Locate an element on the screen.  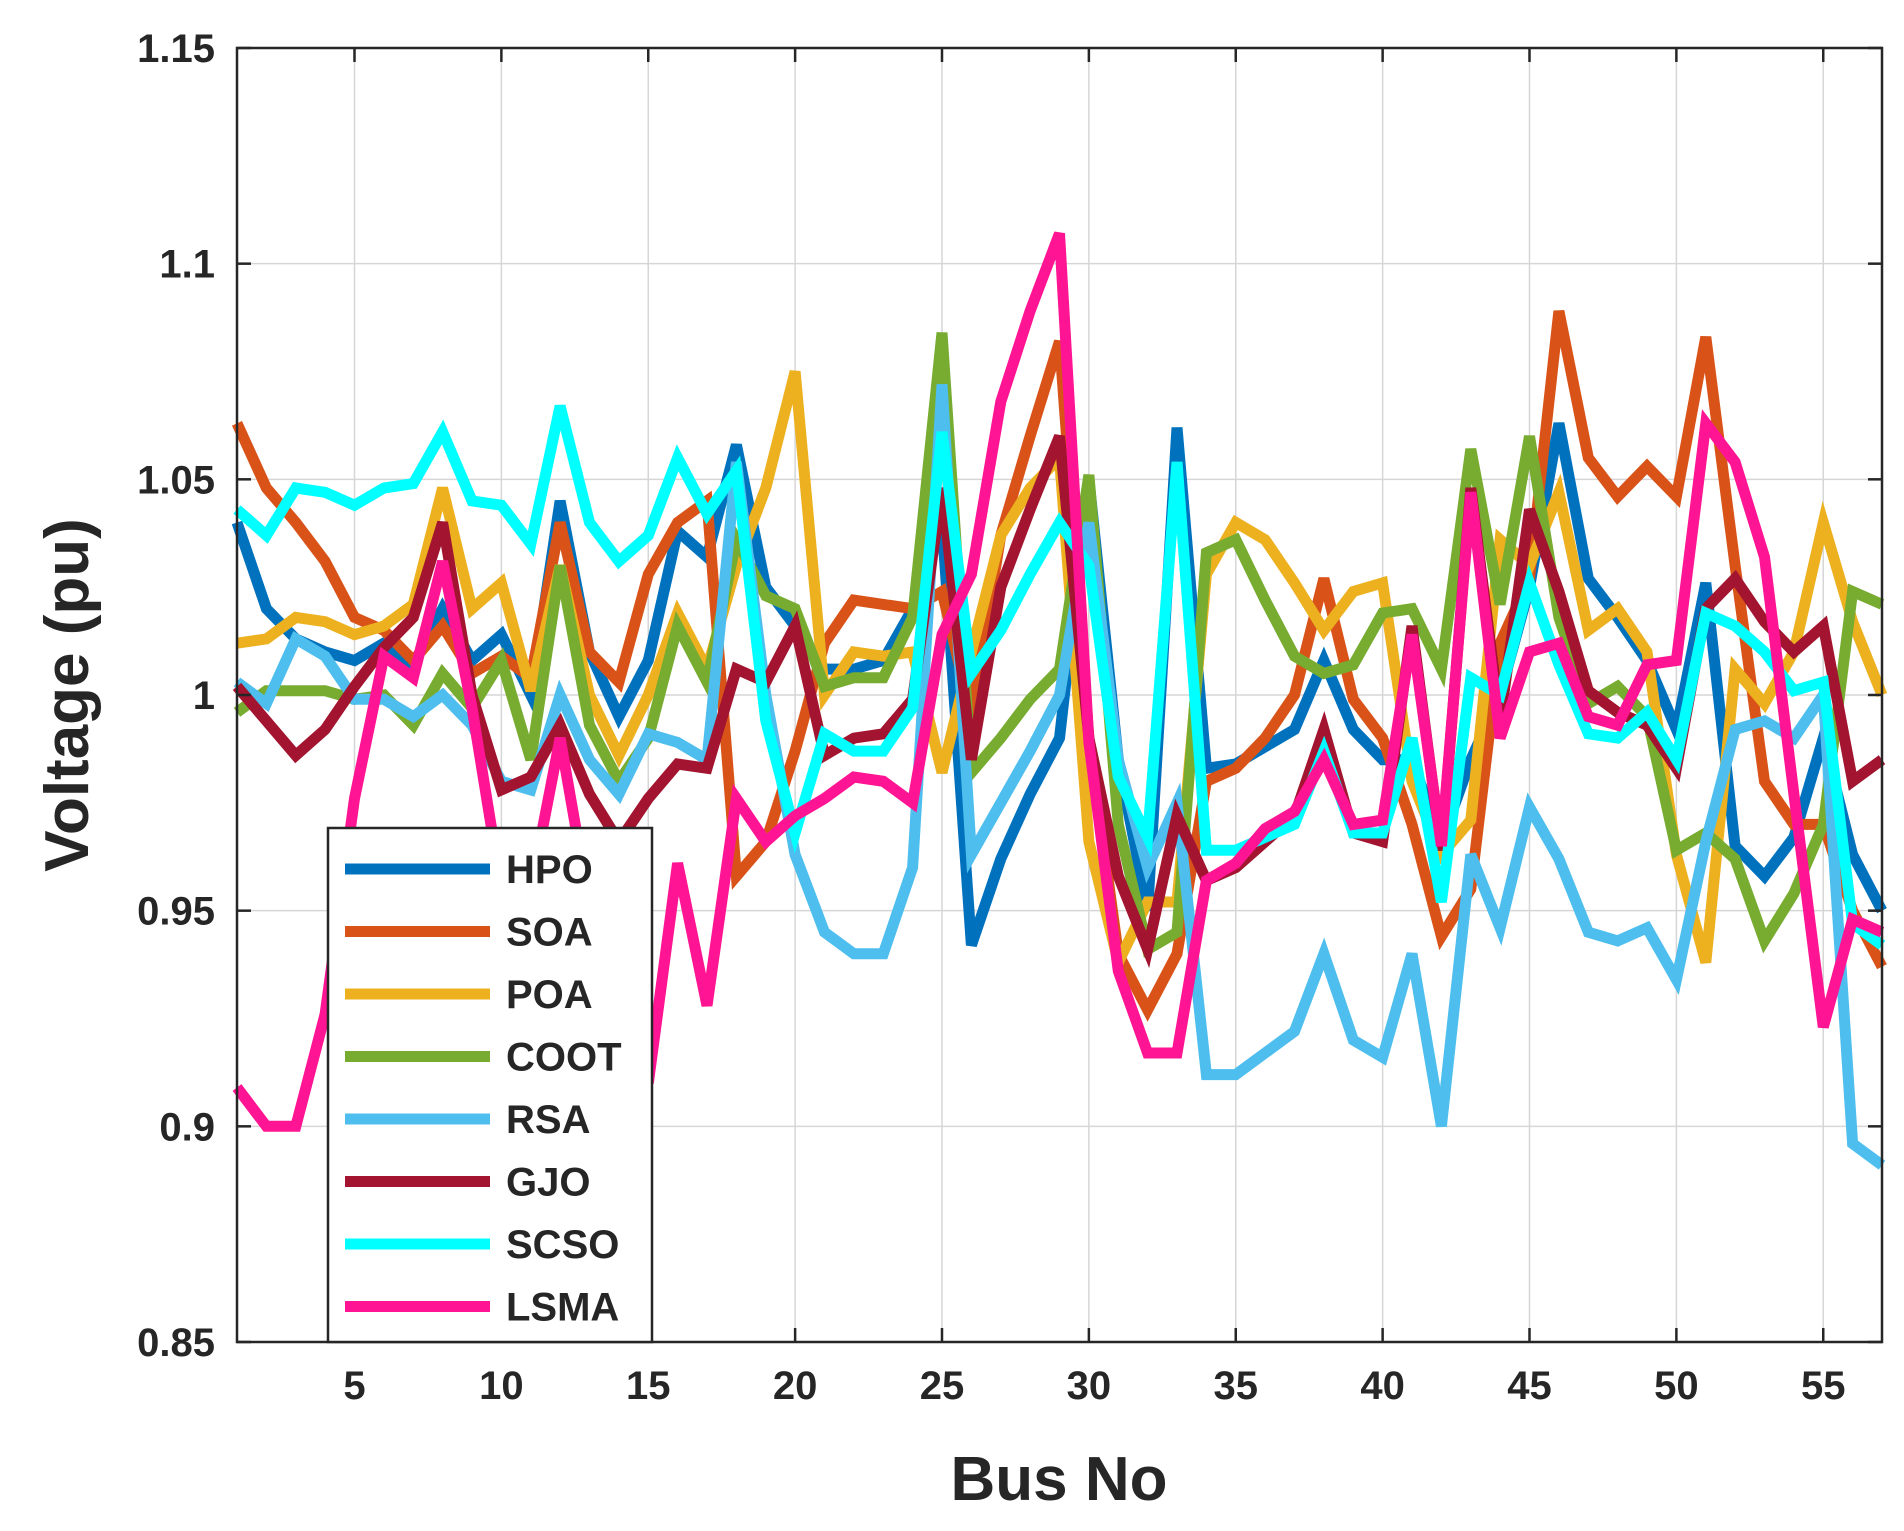
x-tick-label: 10 is located at coordinates (501, 1386).